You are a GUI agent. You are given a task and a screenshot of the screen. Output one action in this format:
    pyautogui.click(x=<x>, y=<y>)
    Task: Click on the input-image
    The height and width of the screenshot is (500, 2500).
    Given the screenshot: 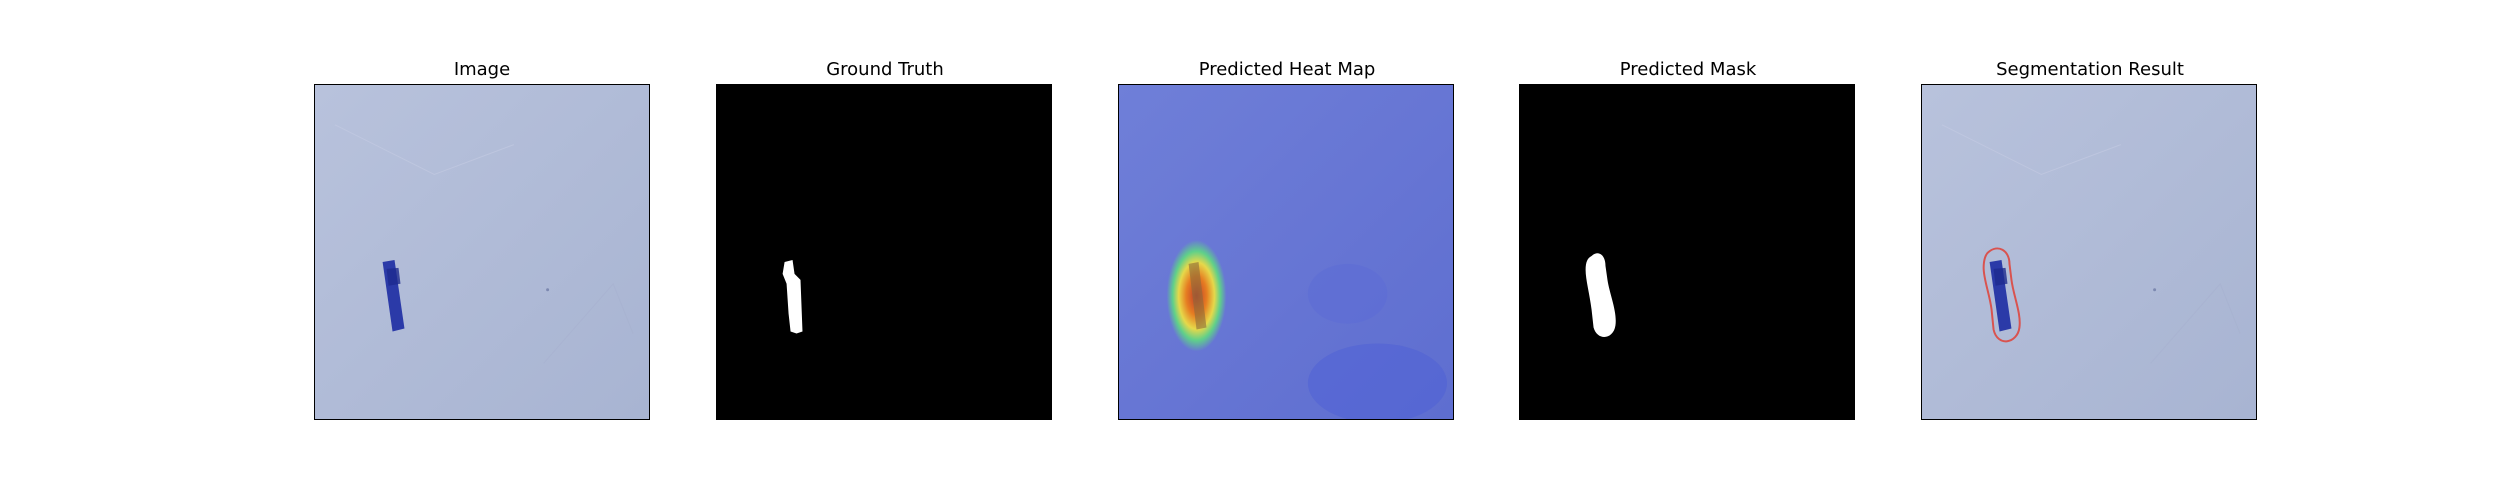 What is the action you would take?
    pyautogui.click(x=482, y=252)
    